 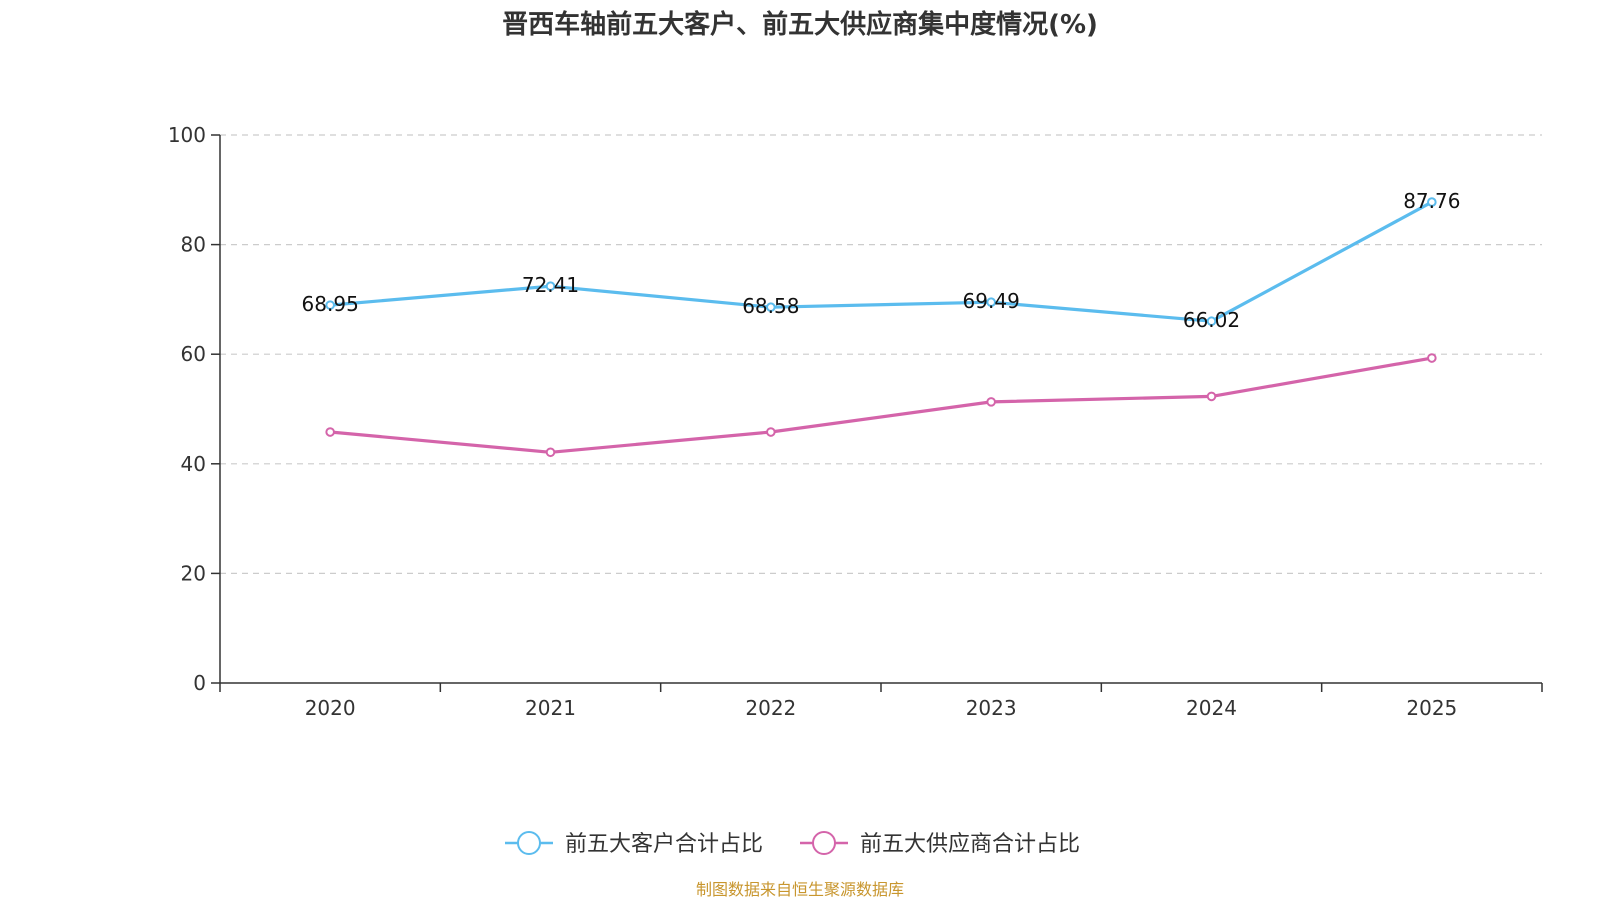 What do you see at coordinates (199, 683) in the screenshot?
I see `y-tick-label: 0` at bounding box center [199, 683].